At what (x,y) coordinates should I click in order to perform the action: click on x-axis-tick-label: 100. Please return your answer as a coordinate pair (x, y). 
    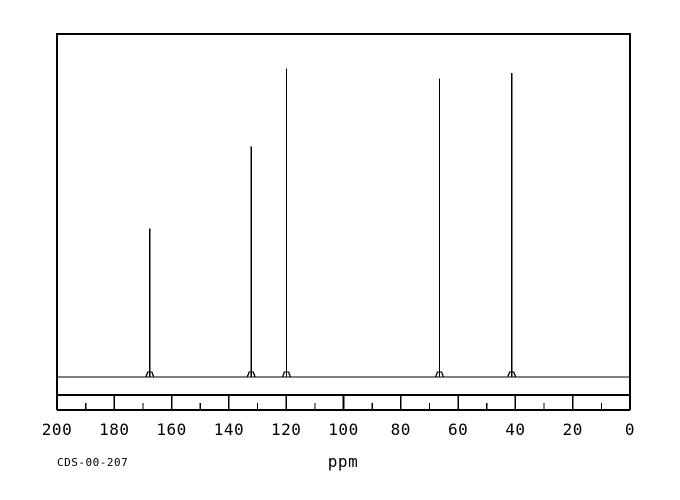
    Looking at the image, I should click on (343, 429).